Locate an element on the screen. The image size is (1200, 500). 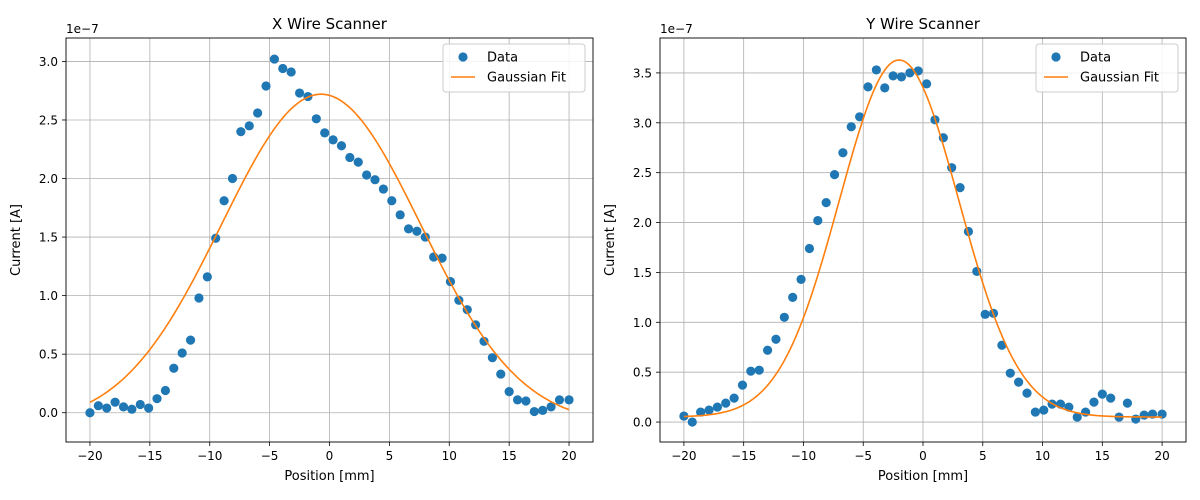
y-tick-label: 2.0 is located at coordinates (48, 179).